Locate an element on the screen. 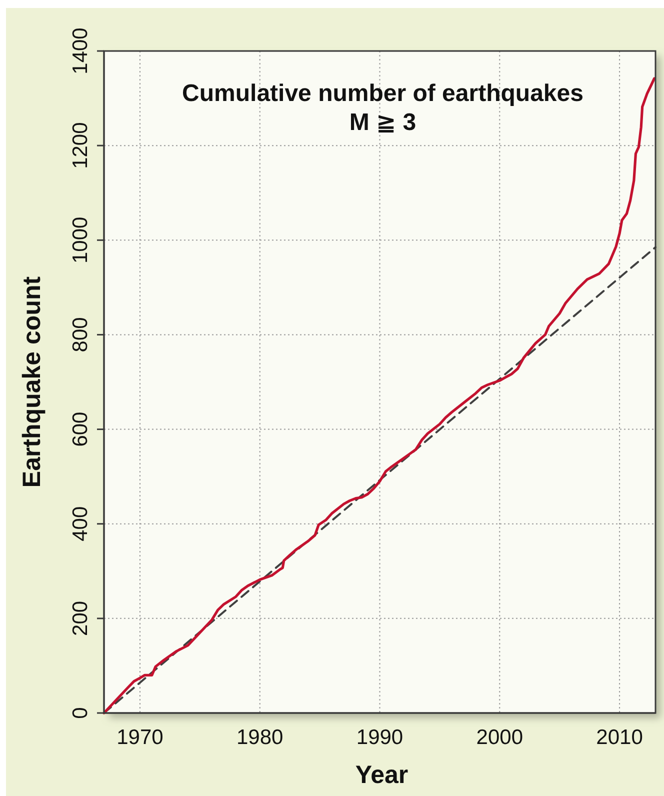 The image size is (664, 796). y-tick-label: 600 is located at coordinates (80, 429).